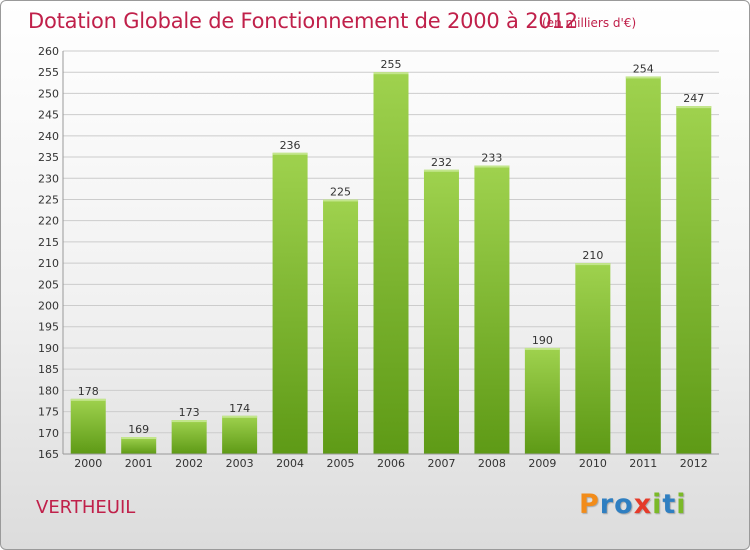 This screenshot has width=750, height=550. What do you see at coordinates (694, 280) in the screenshot?
I see `bar-2012` at bounding box center [694, 280].